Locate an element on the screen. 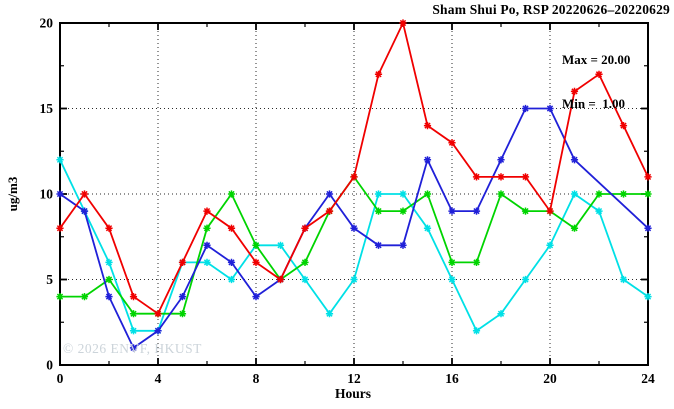 This screenshot has width=674, height=409. x-axis-label: Hours is located at coordinates (352, 393).